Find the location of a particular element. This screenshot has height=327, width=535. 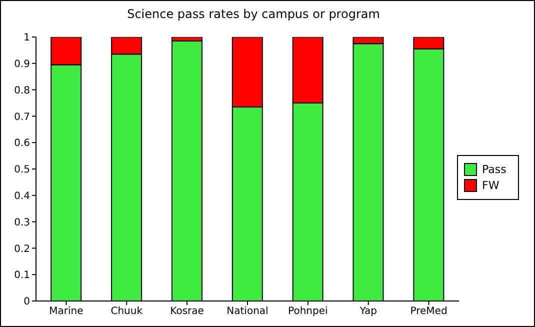

x-tick-label: Chuuk is located at coordinates (126, 312).